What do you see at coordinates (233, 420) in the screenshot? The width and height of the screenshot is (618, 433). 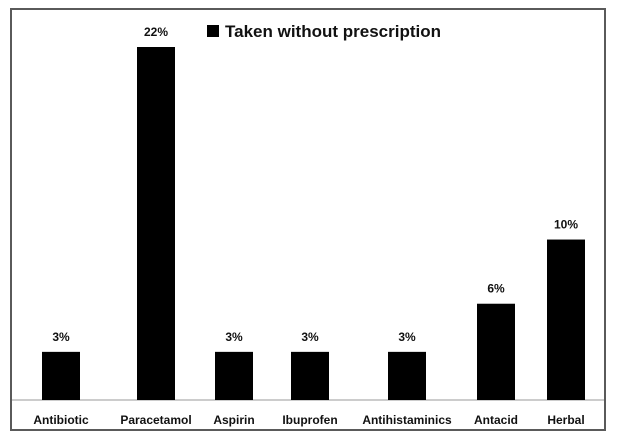 I see `category-label-aspirin: Aspirin` at bounding box center [233, 420].